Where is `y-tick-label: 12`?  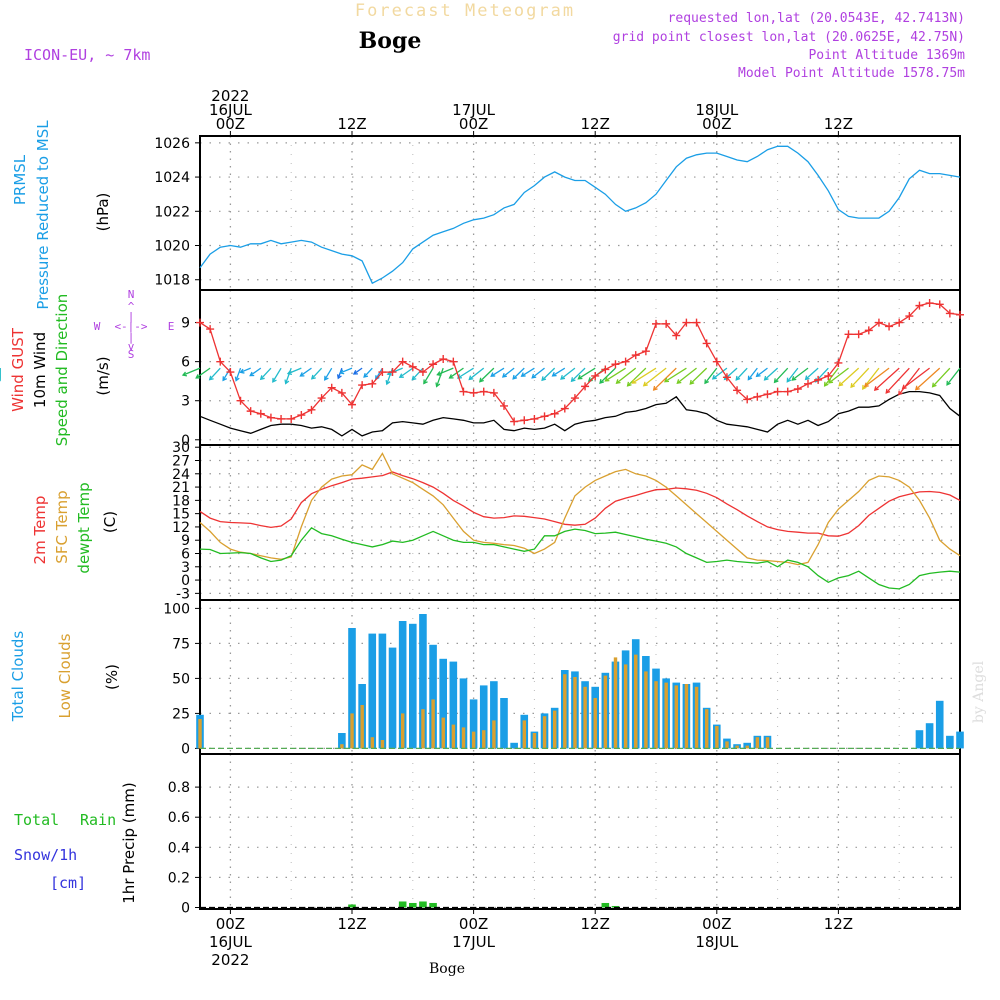 y-tick-label: 12 is located at coordinates (181, 528).